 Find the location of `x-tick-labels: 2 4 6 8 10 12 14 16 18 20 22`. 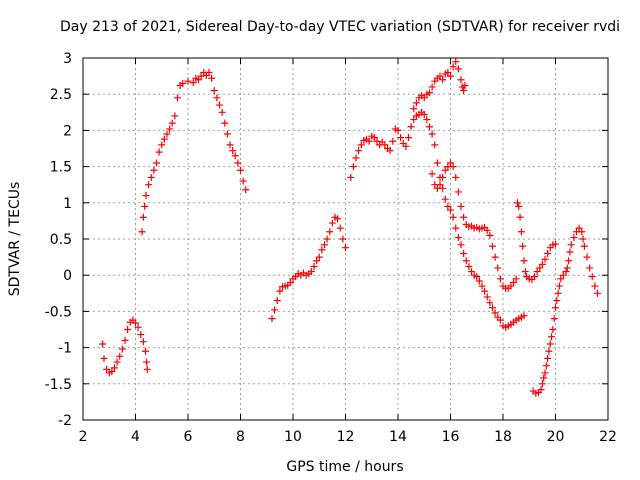

x-tick-labels: 2 4 6 8 10 12 14 16 18 20 22 is located at coordinates (348, 437).